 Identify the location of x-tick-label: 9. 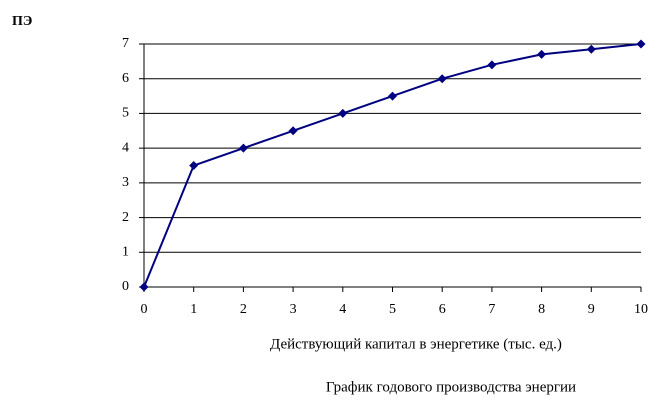
(591, 309).